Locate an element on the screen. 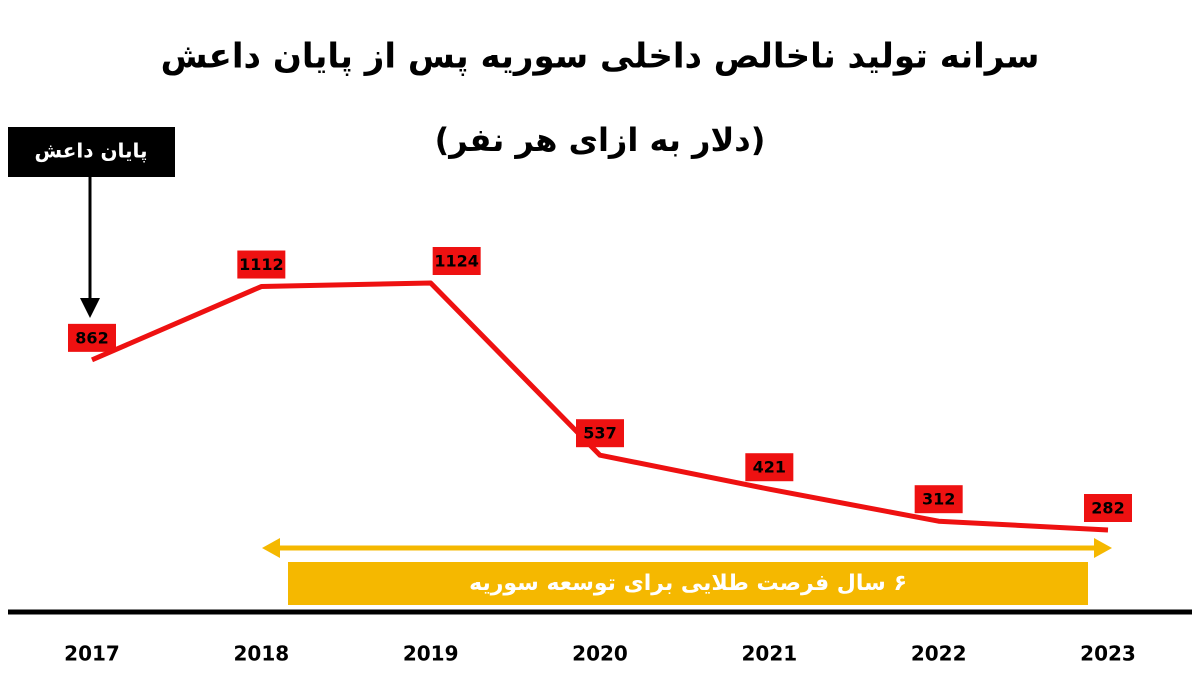  data-label: 421 is located at coordinates (769, 467).